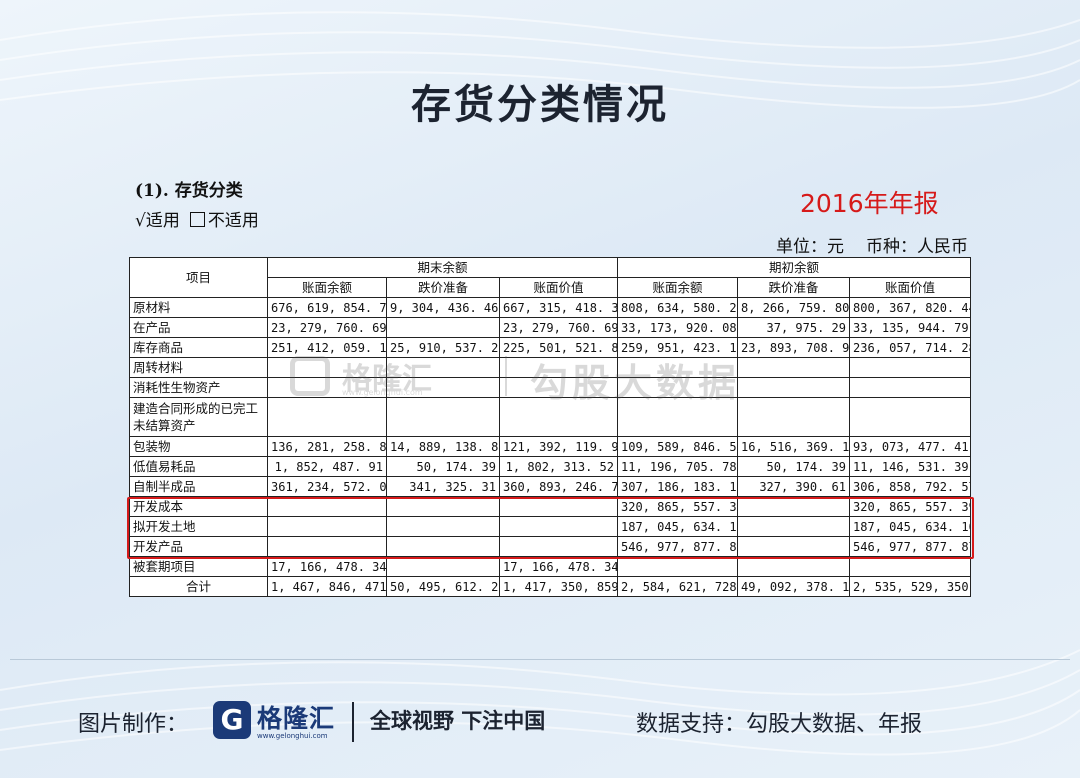 This screenshot has height=778, width=1080. I want to click on header-impairment: 跌价准备, so click(443, 287).